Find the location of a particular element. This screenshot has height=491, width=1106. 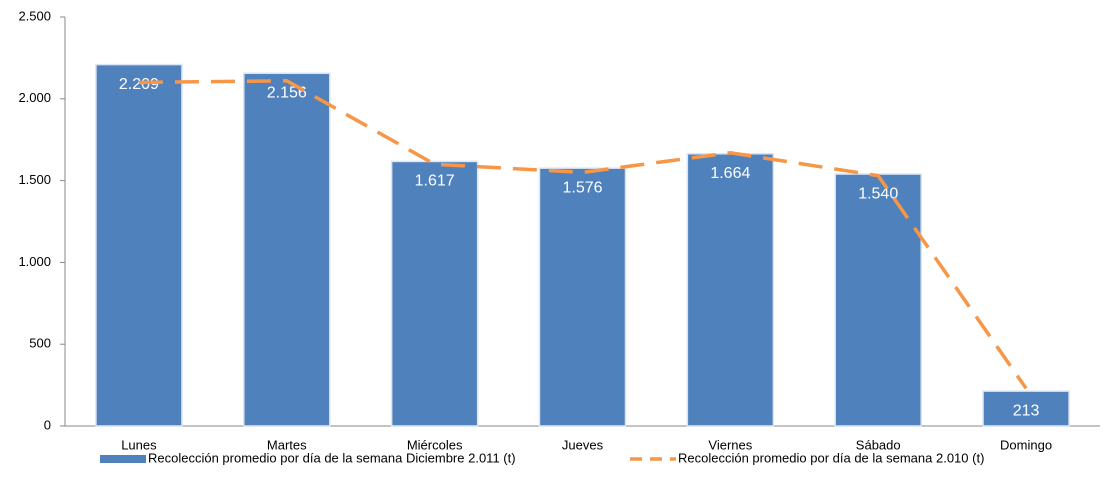

y-tick-label: 0 is located at coordinates (47, 424).